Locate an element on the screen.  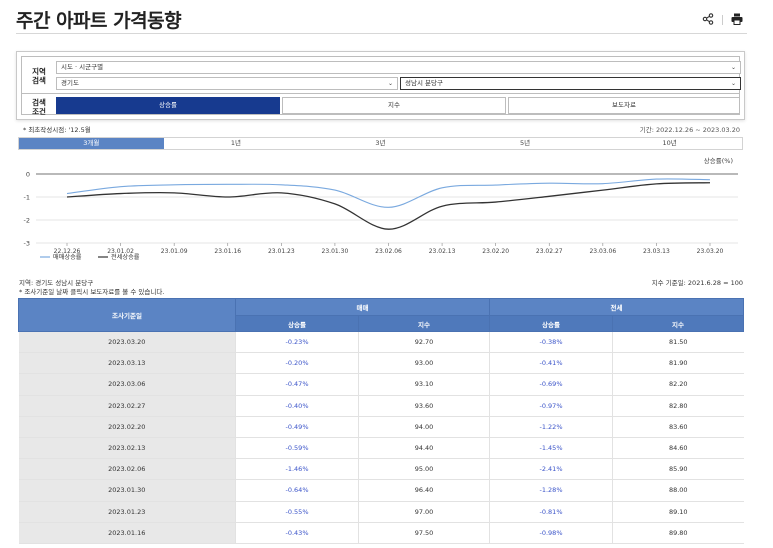
date-cell: 2023.02.27 is located at coordinates (127, 406).